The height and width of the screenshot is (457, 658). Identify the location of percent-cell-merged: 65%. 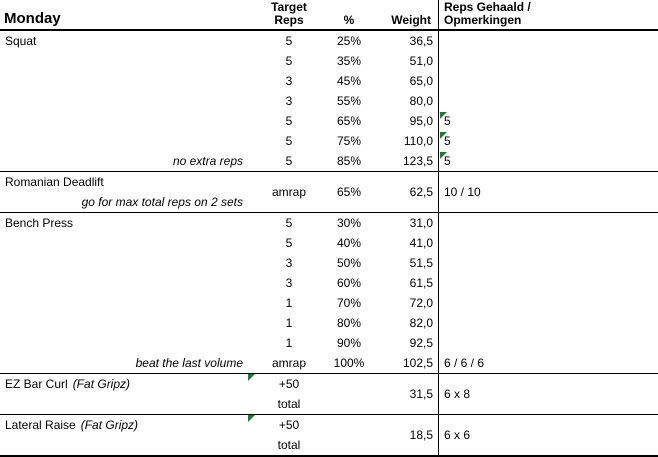
(349, 192).